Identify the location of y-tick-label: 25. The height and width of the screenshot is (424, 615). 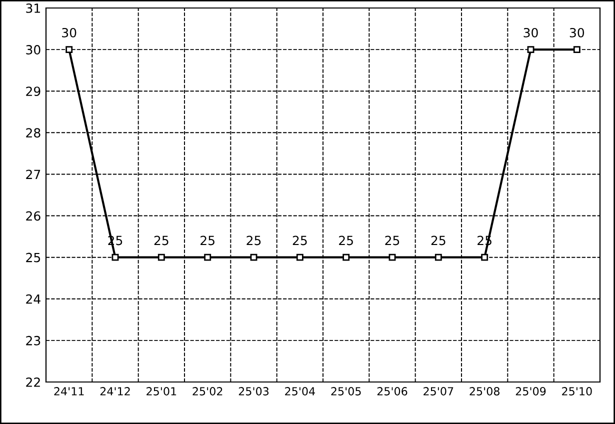
(33, 257).